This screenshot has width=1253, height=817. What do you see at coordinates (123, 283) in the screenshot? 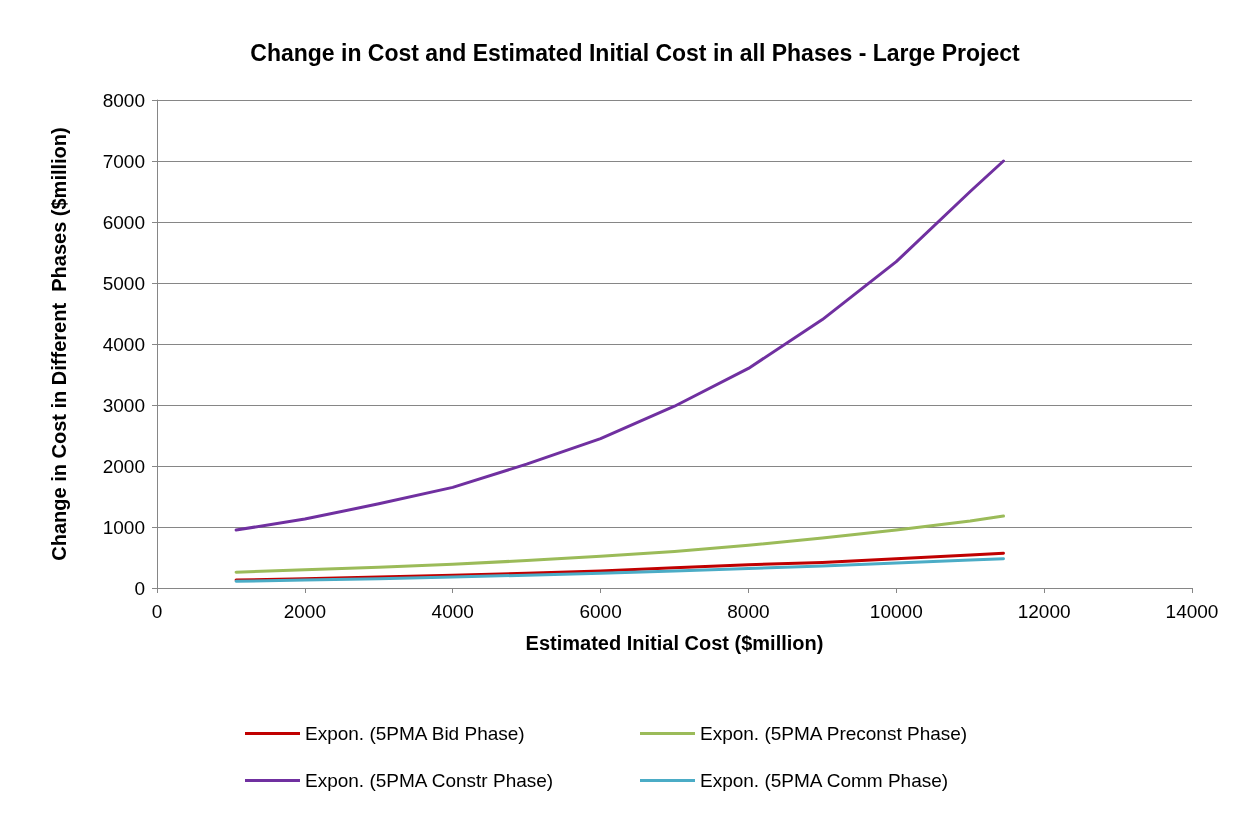
I see `y-tick-label: 5000` at bounding box center [123, 283].